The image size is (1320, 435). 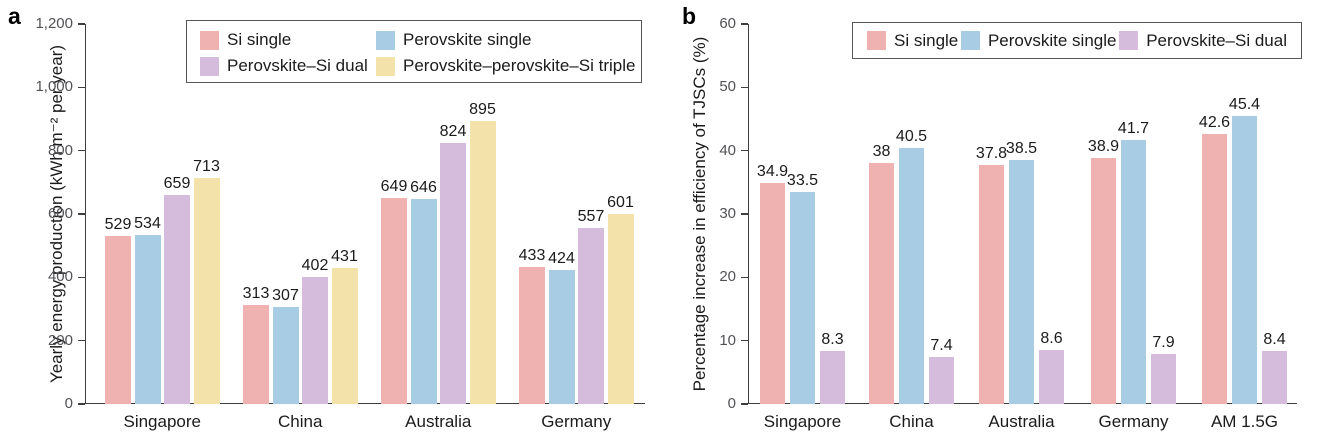 I want to click on x-category-label-singapore: Singapore, so click(x=162, y=421).